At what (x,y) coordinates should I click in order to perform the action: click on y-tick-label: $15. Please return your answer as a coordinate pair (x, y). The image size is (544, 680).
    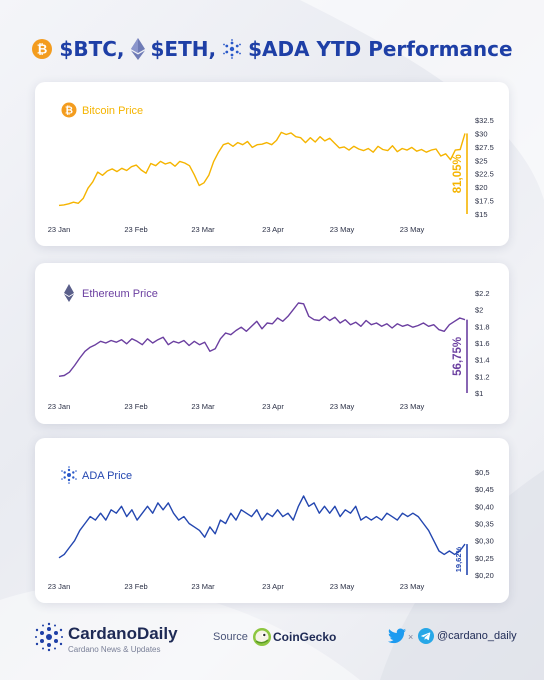
    Looking at the image, I should click on (481, 214).